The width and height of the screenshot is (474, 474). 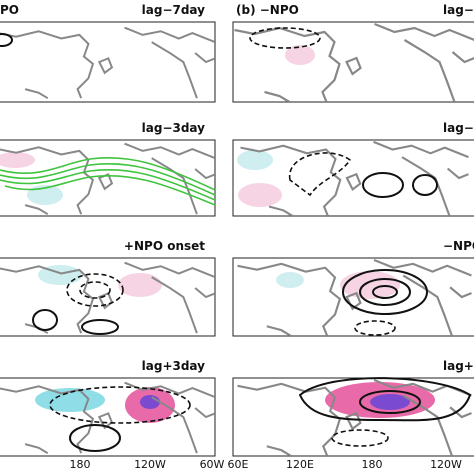 I want to click on column-heading: PO, so click(x=9, y=10).